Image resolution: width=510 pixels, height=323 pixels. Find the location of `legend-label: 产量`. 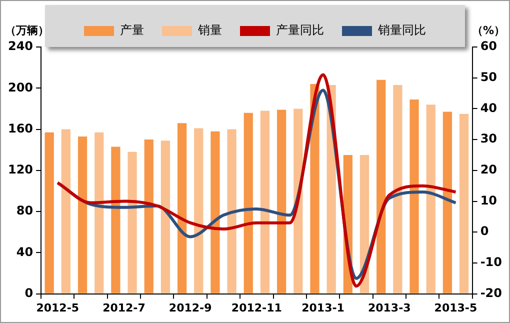

legend-label: 产量 is located at coordinates (132, 30).